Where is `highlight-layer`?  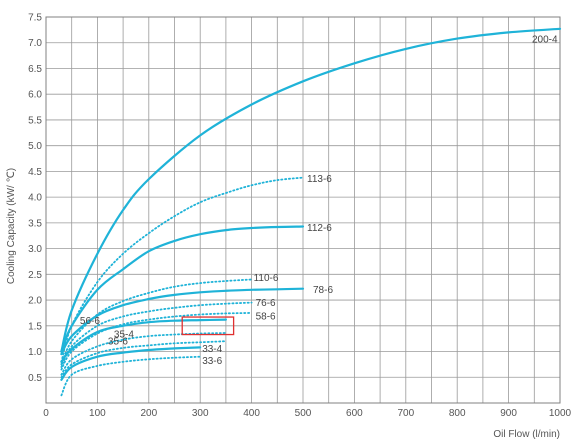 highlight-layer is located at coordinates (208, 326).